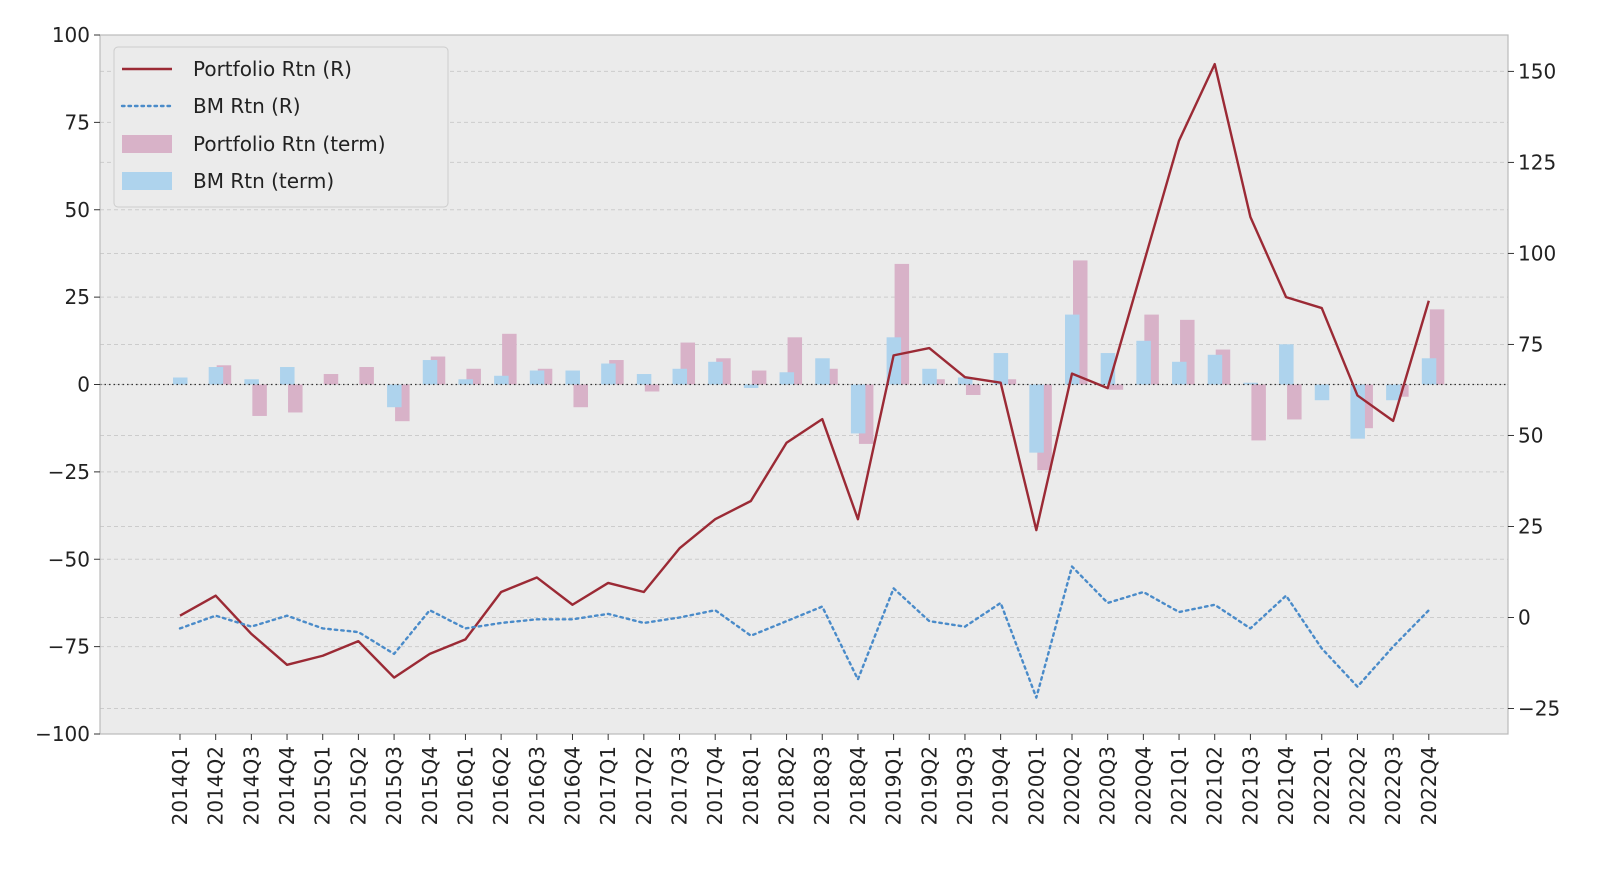 This screenshot has height=872, width=1600. I want to click on left-tick-label: 100, so click(71, 35).